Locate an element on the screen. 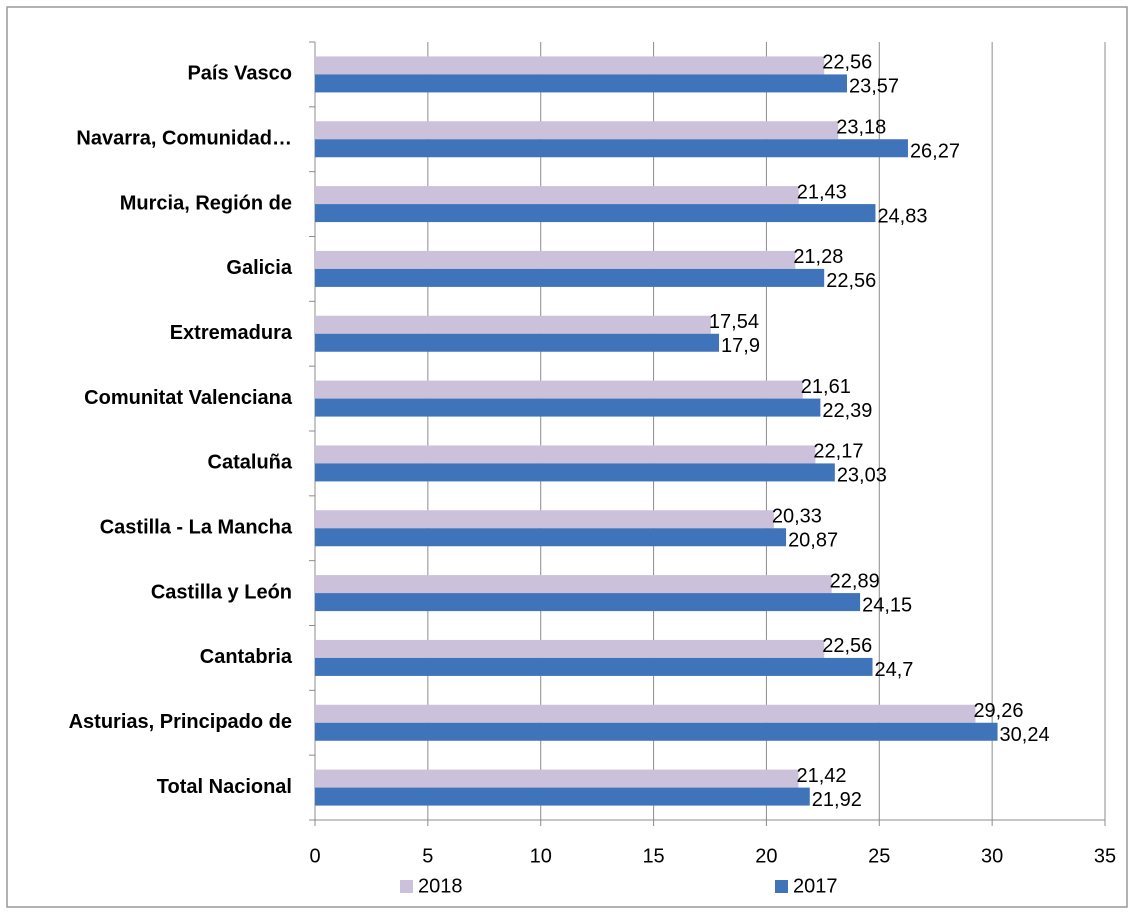 The image size is (1135, 919). y-tick-label: Cataluña is located at coordinates (250, 463).